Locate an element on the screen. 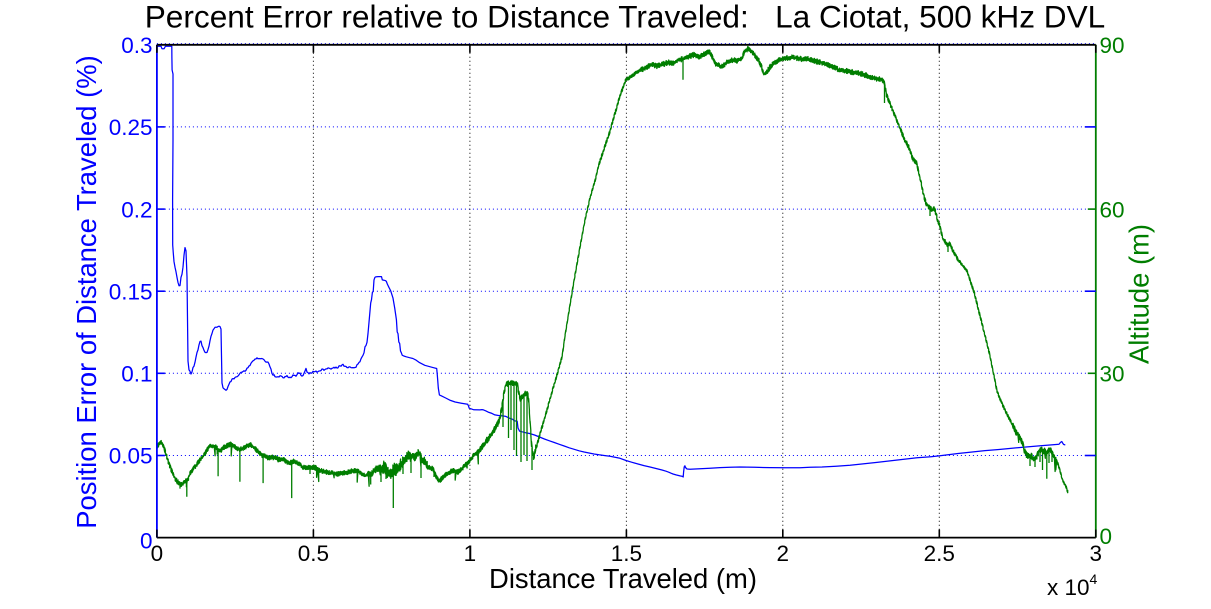 This screenshot has width=1211, height=609. svg-text: 0.05 is located at coordinates (131, 456).